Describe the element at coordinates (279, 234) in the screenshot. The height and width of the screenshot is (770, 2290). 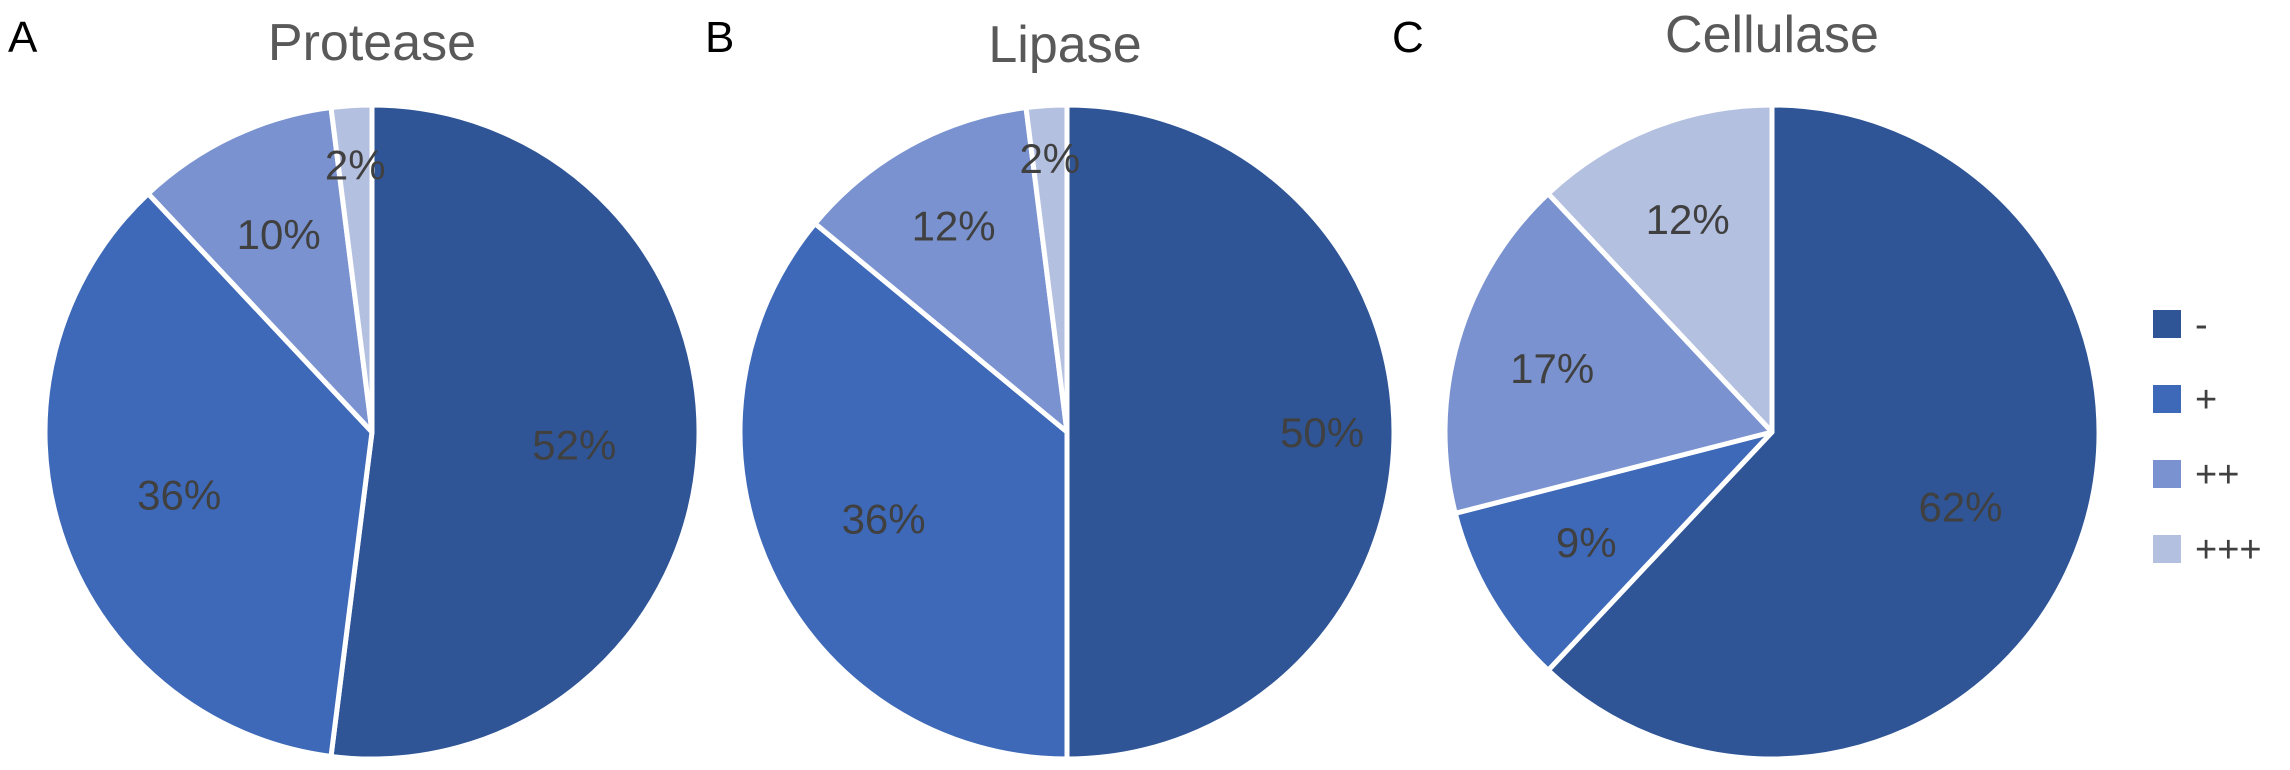
I see `slice-label: 10%` at that location.